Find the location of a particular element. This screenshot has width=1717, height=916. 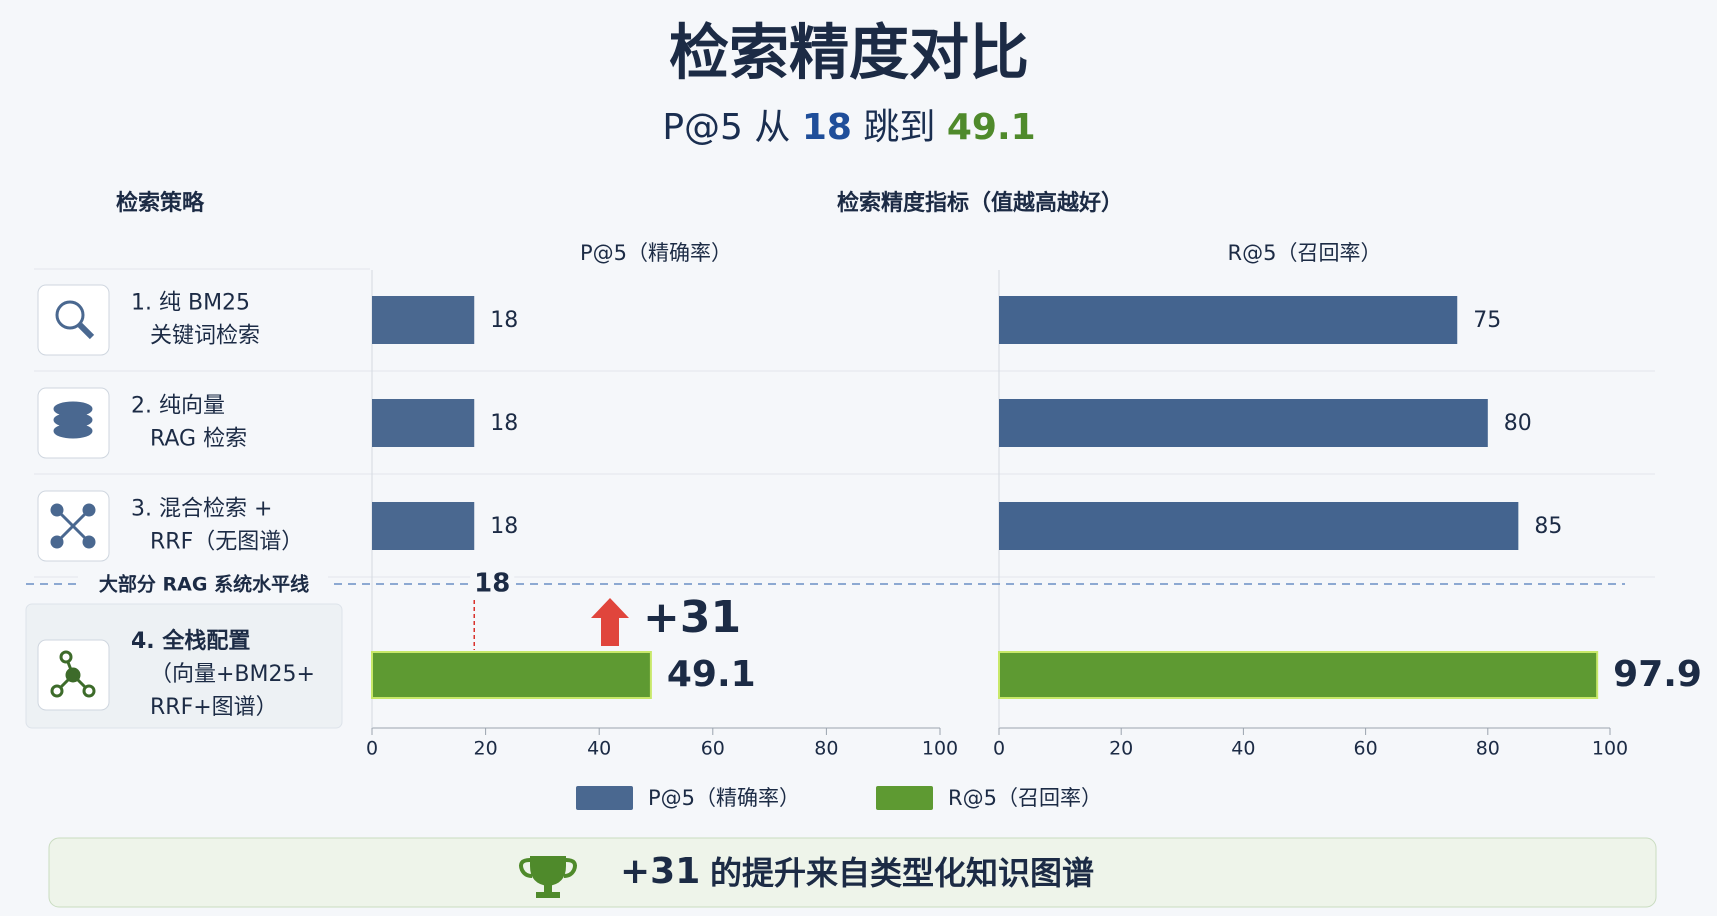

reference-label: 大部分 RAG 系统水平线 is located at coordinates (204, 584).